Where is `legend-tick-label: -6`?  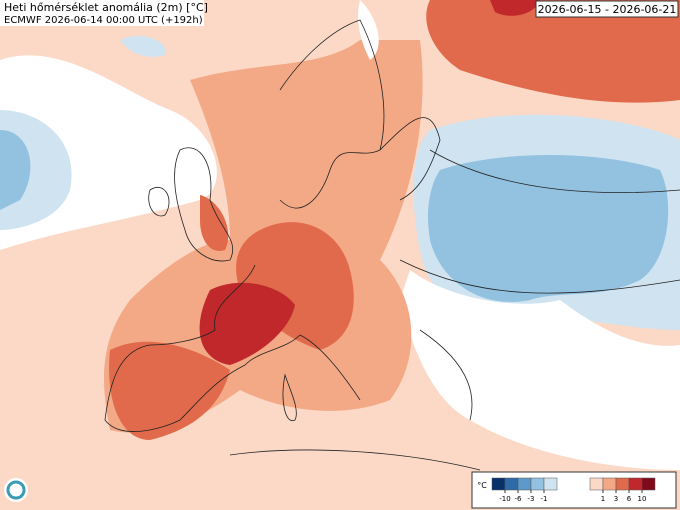 legend-tick-label: -6 is located at coordinates (519, 499).